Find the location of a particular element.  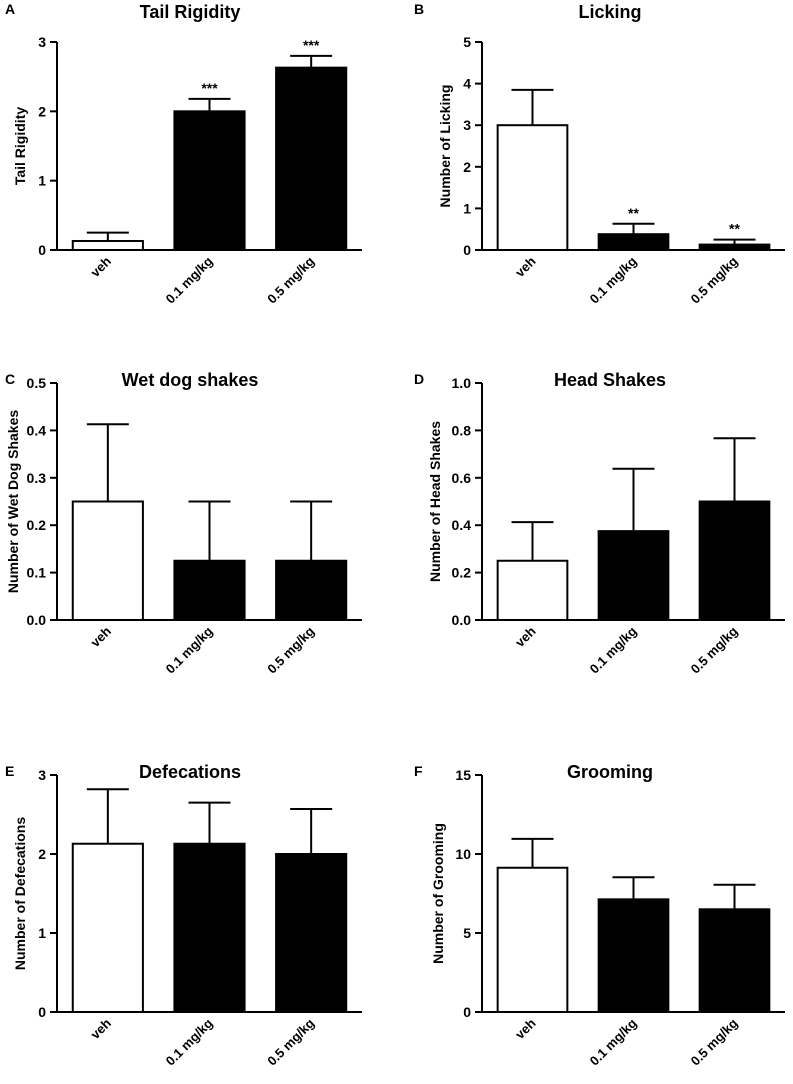

y-tick-label: 15 is located at coordinates (463, 775).